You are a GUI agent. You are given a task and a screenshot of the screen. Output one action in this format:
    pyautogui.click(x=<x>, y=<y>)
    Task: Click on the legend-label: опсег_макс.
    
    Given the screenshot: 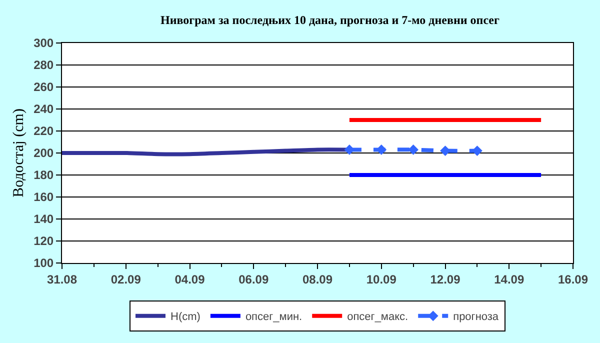 What is the action you would take?
    pyautogui.click(x=377, y=317)
    